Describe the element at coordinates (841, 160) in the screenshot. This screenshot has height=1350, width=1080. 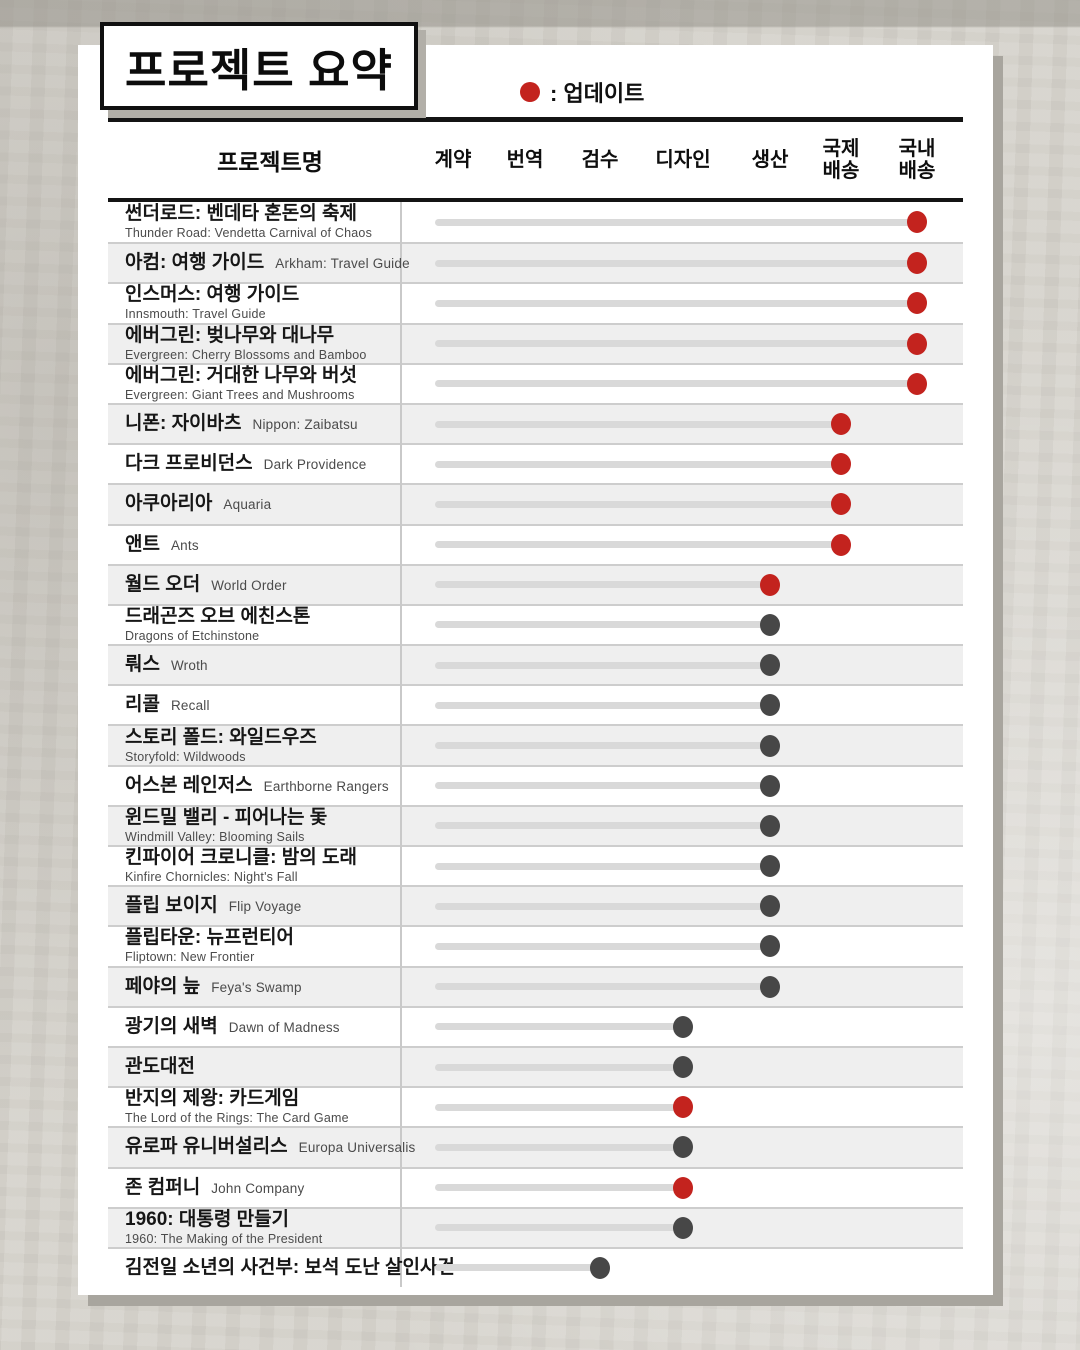
I see `column-header-stage-6: 국제 배송` at that location.